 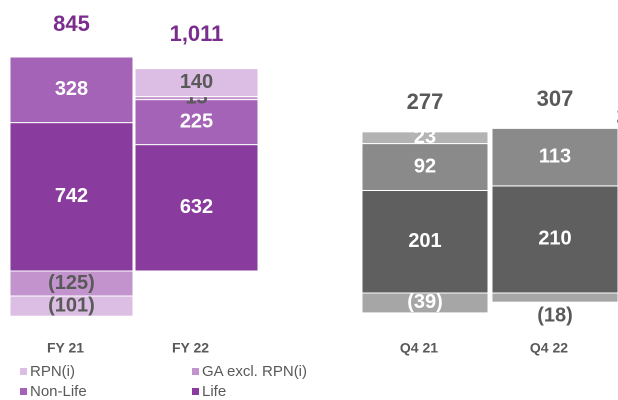 I want to click on data-label: 328, so click(x=71, y=89).